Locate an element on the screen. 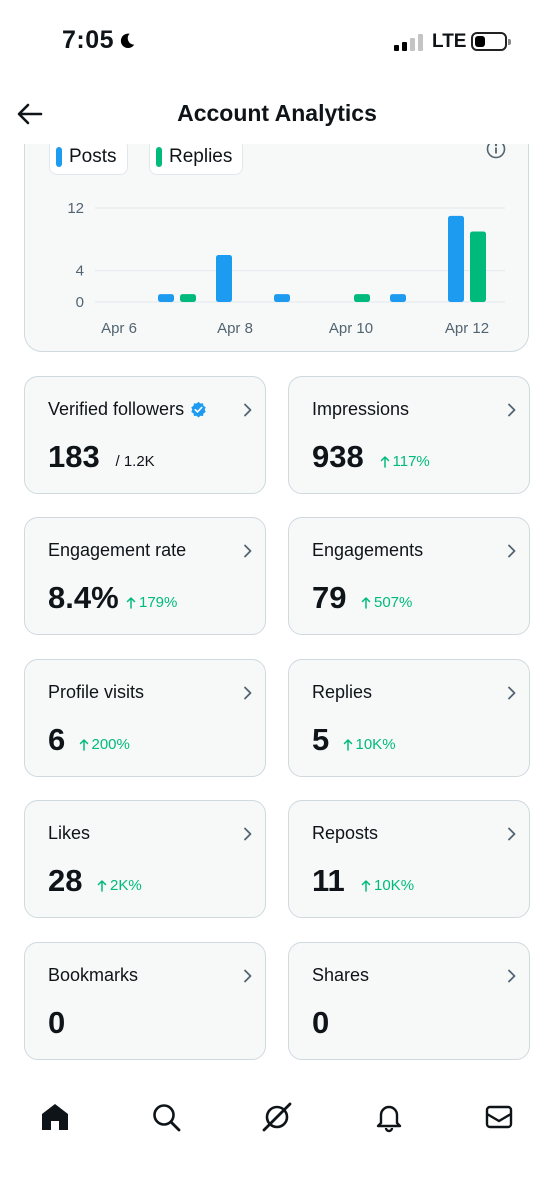  stat-label: Replies is located at coordinates (342, 692).